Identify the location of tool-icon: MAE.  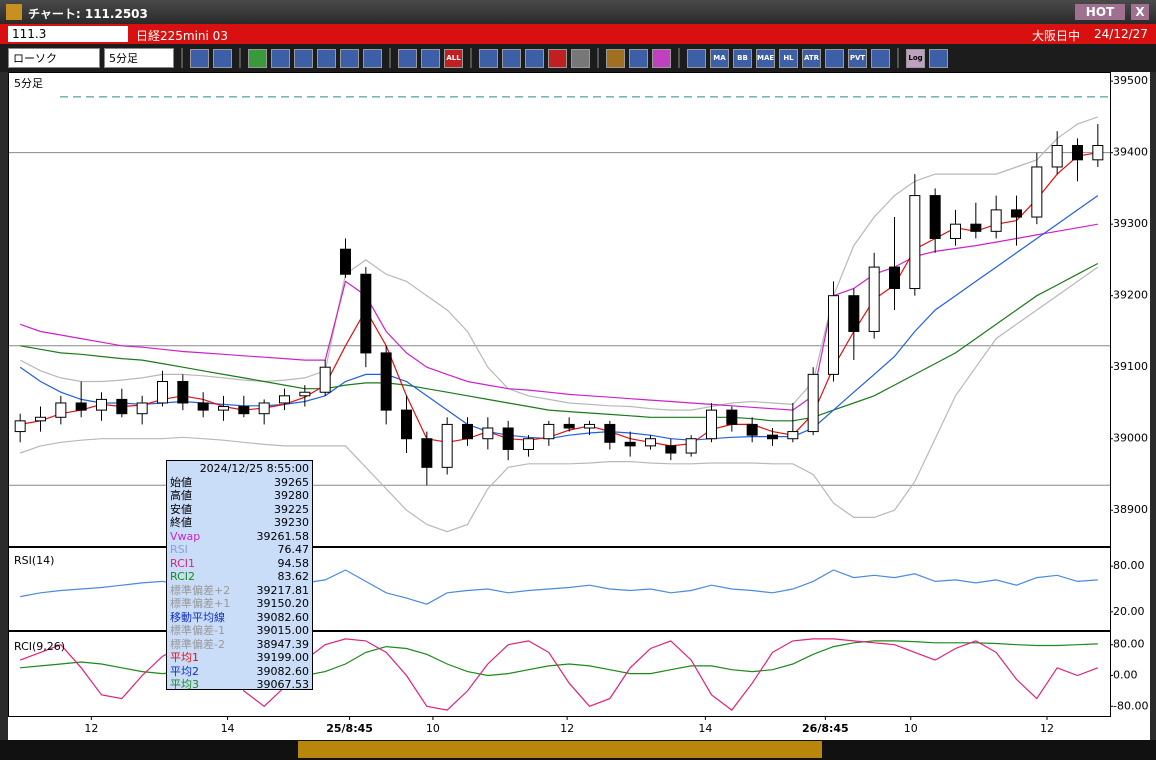
(765, 58).